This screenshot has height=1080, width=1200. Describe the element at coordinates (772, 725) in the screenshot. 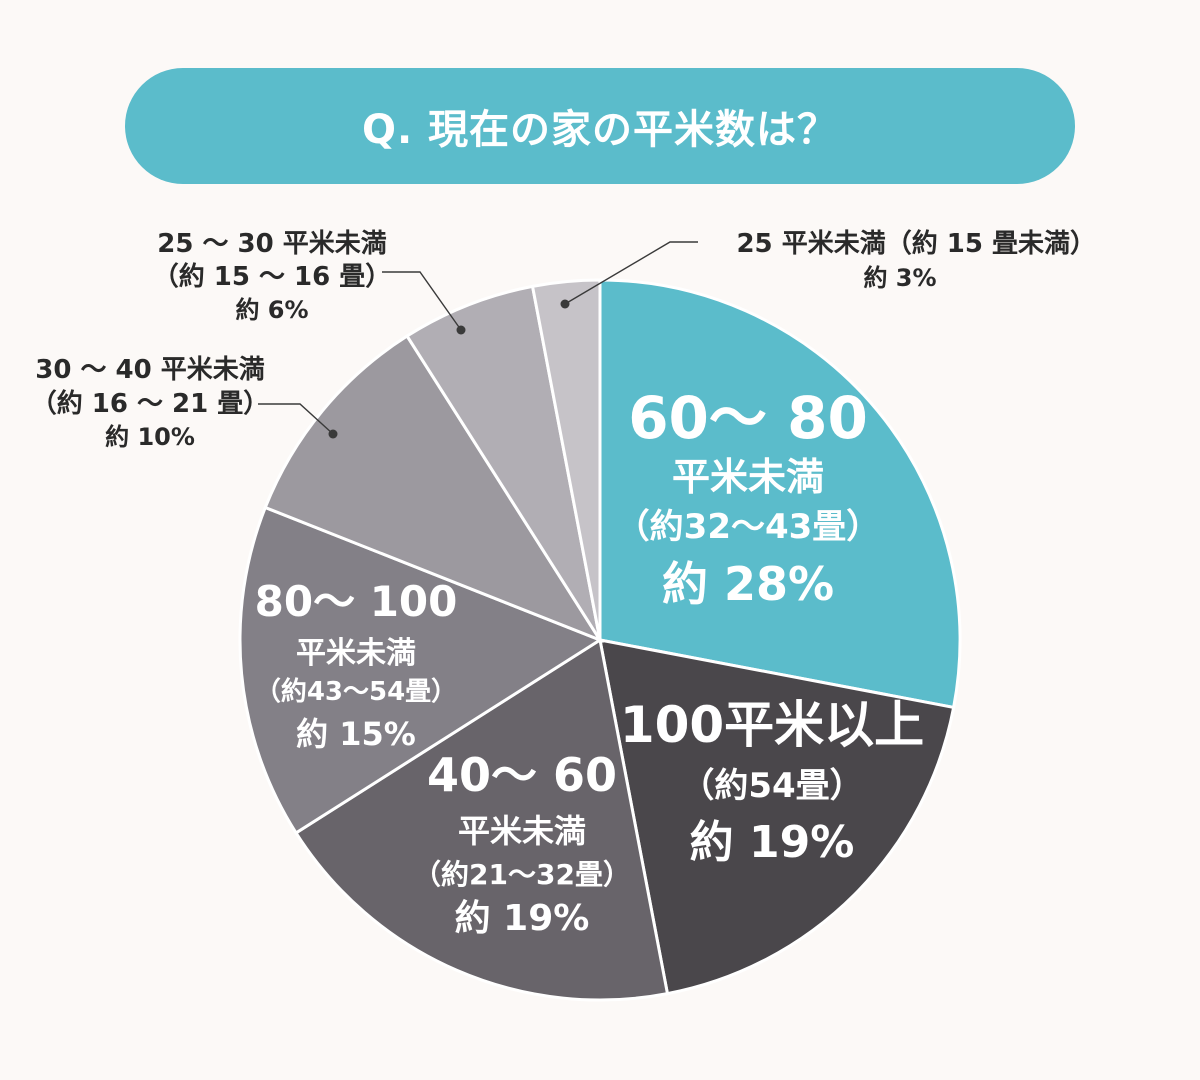

I see `slice-label: 100平米以上` at that location.